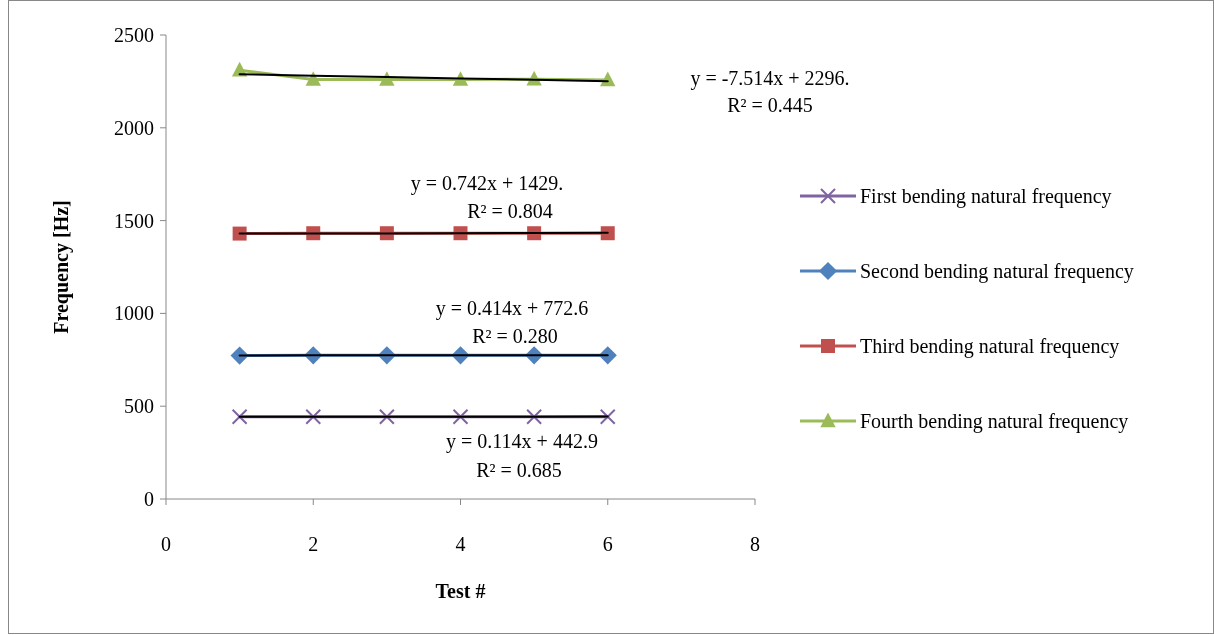  I want to click on annotation: y = -7.514x + 2296., so click(770, 78).